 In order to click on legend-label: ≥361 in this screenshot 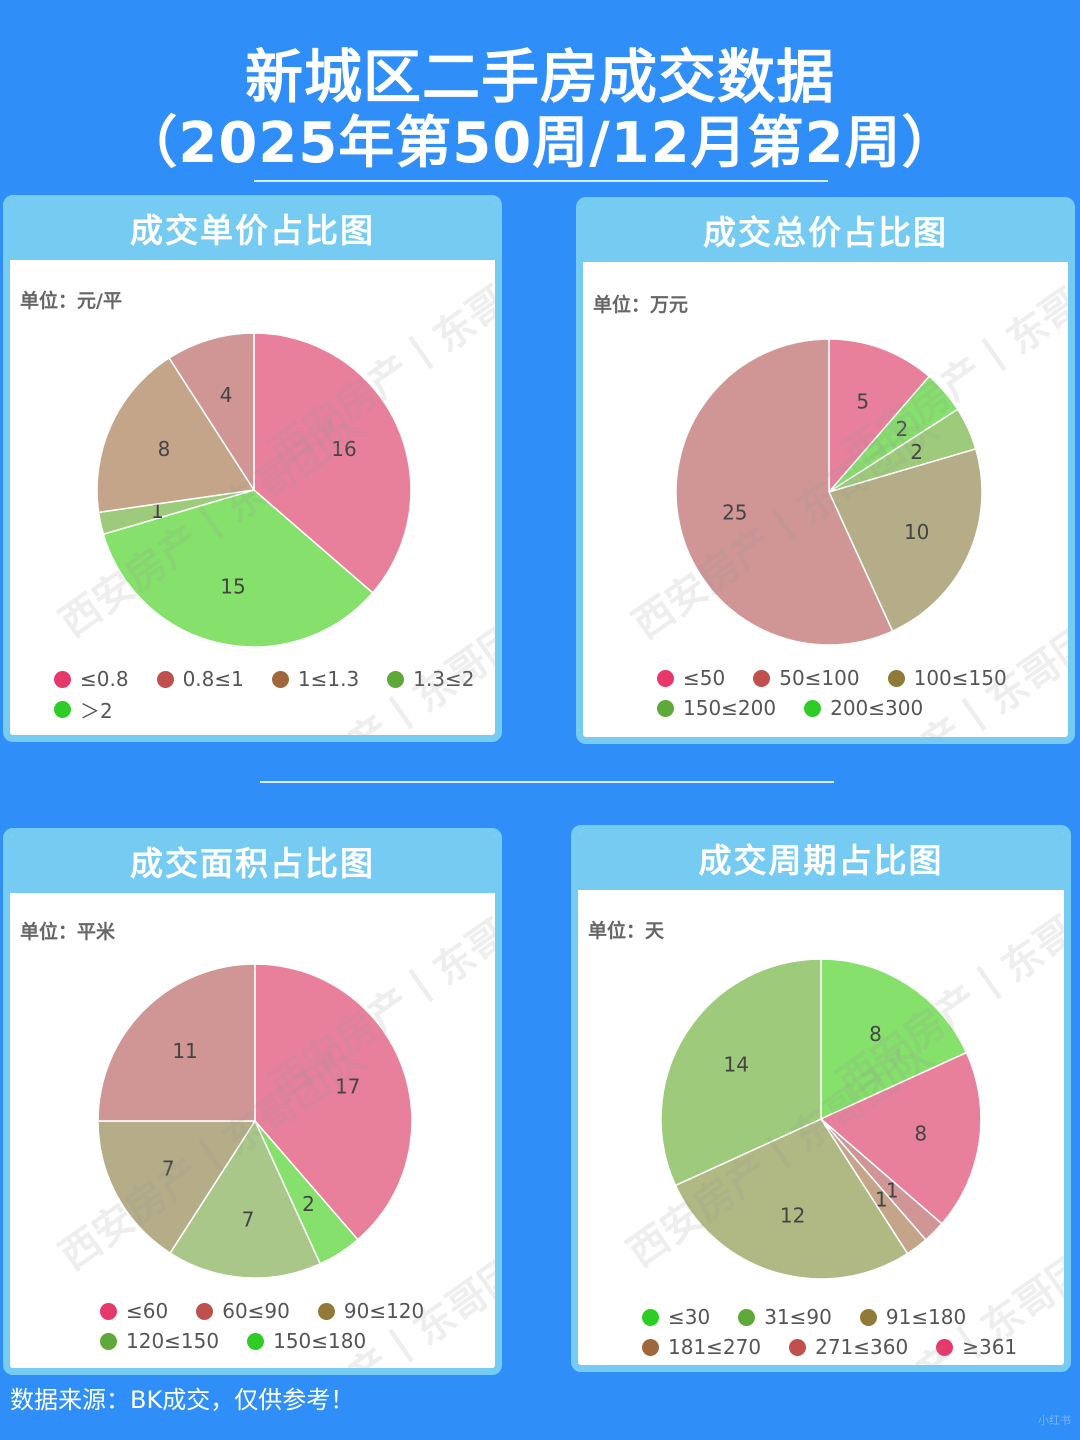, I will do `click(990, 1347)`.